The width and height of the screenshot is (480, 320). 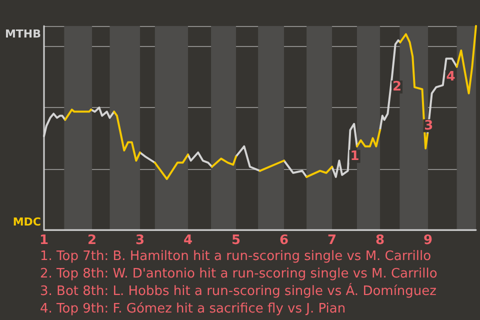 I want to click on x-tick-label: 5, so click(x=236, y=240).